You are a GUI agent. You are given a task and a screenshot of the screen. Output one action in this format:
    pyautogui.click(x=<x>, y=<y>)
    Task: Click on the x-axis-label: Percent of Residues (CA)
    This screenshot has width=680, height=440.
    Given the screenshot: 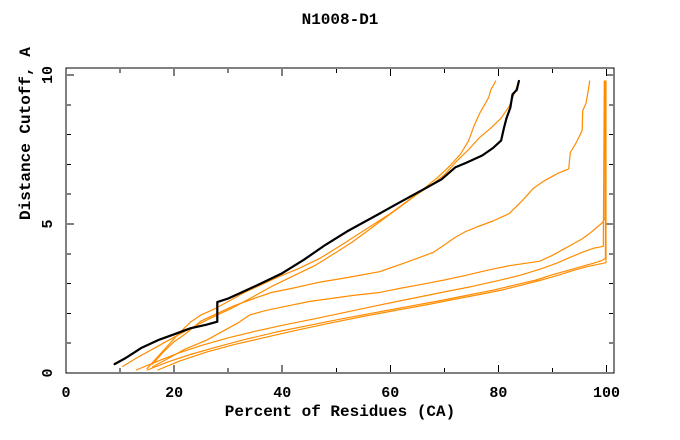 What is the action you would take?
    pyautogui.click(x=340, y=412)
    